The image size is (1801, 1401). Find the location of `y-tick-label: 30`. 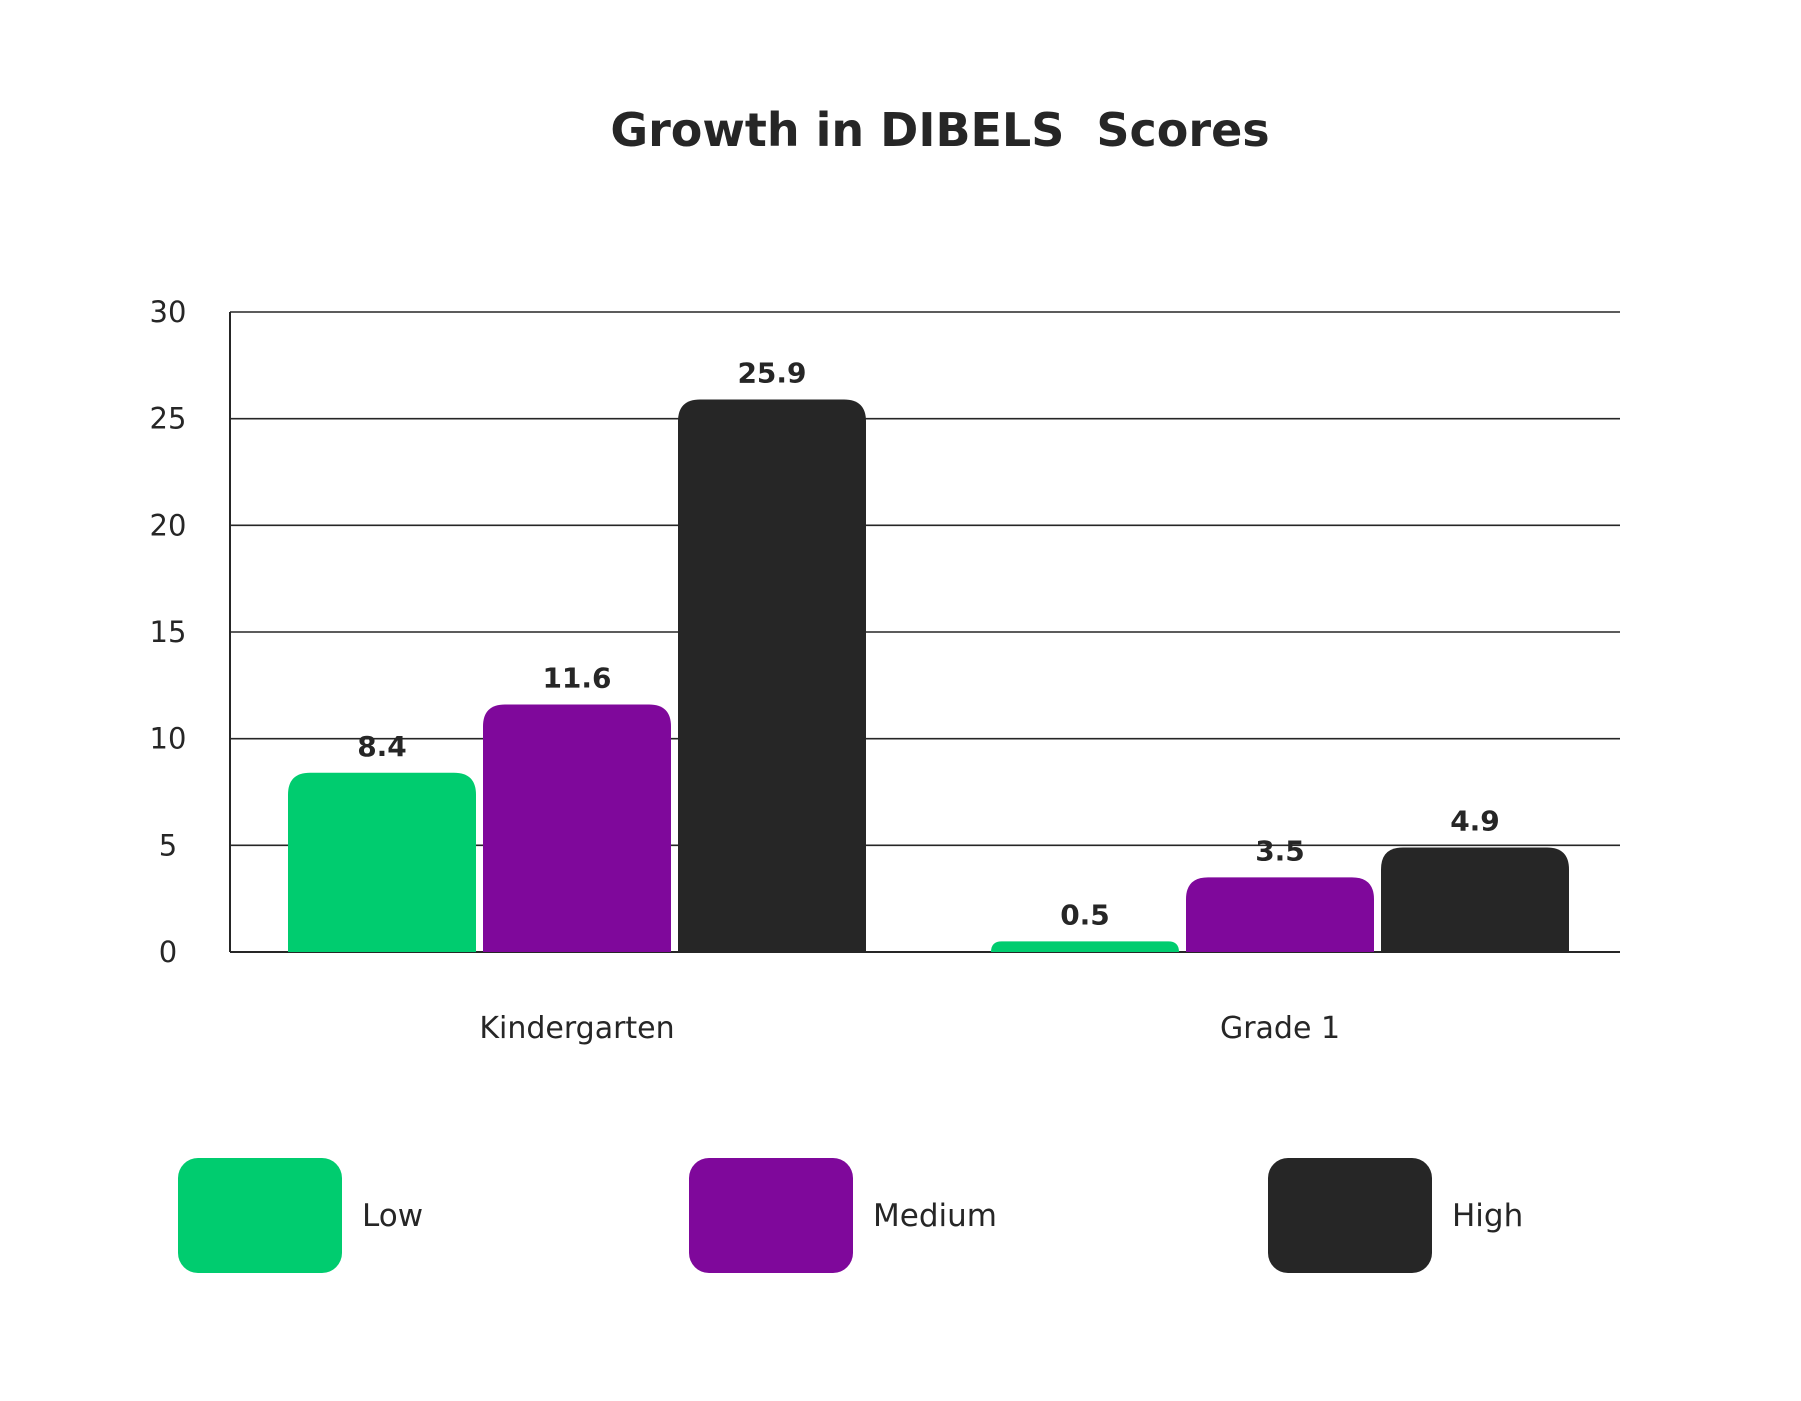

y-tick-label: 30 is located at coordinates (168, 312).